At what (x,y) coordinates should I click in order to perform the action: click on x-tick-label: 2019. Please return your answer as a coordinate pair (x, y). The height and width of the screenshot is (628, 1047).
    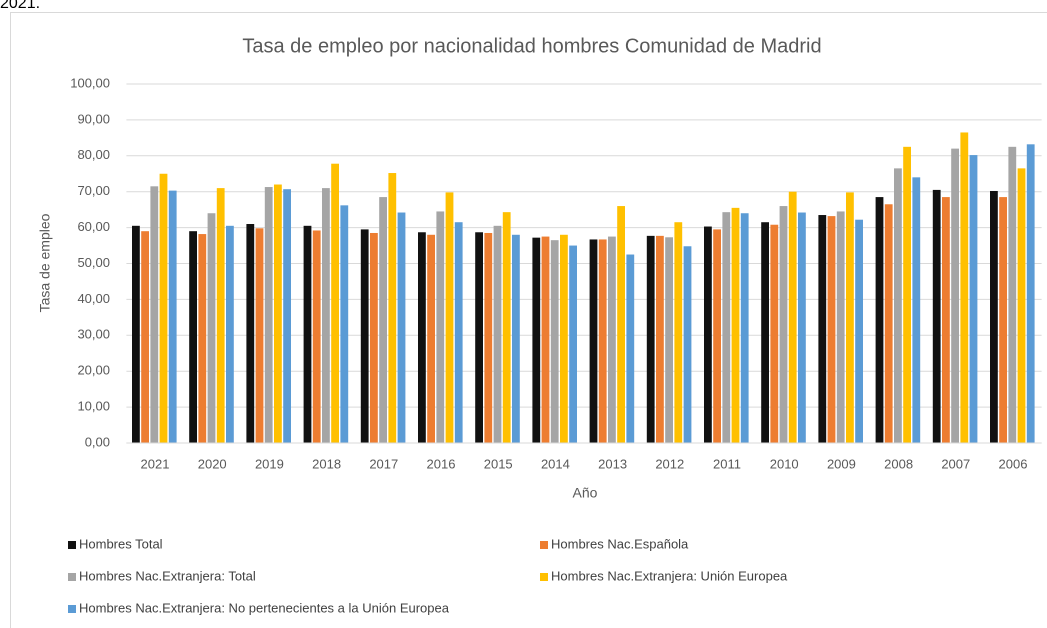
    Looking at the image, I should click on (269, 463).